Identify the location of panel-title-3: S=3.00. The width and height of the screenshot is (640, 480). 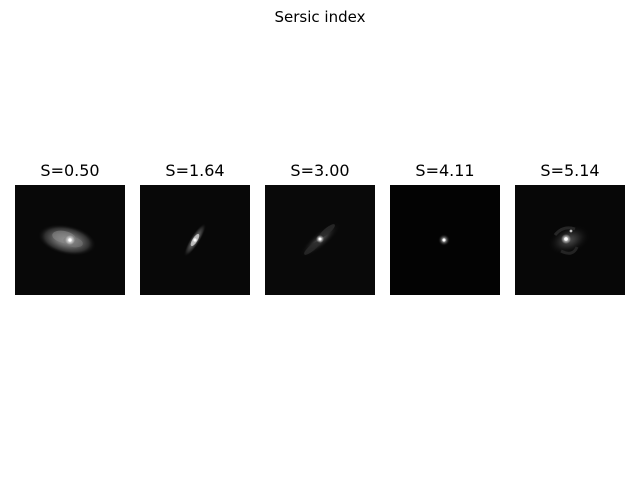
(320, 171).